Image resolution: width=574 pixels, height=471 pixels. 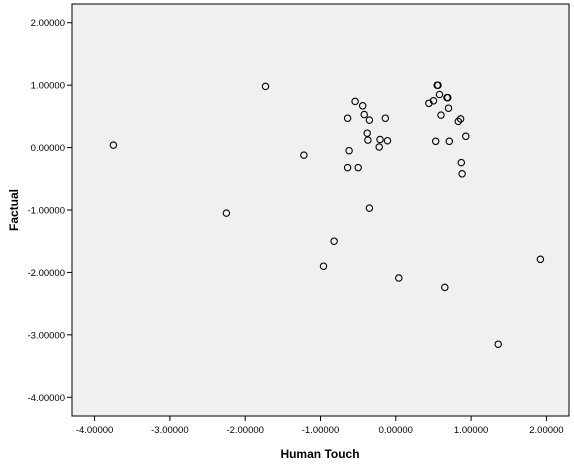 What do you see at coordinates (319, 454) in the screenshot?
I see `x-axis-title: Human Touch` at bounding box center [319, 454].